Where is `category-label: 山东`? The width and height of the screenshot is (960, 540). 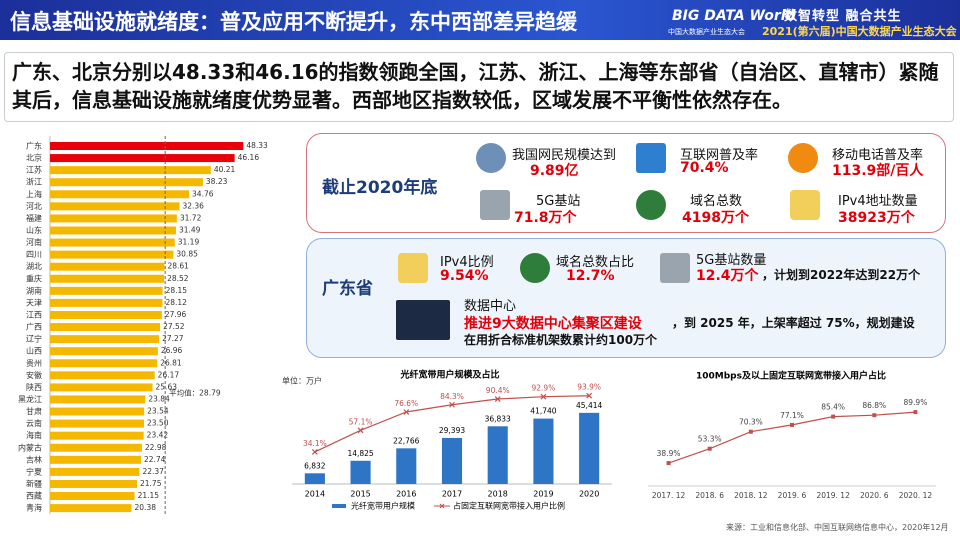 category-label: 山东 is located at coordinates (34, 230).